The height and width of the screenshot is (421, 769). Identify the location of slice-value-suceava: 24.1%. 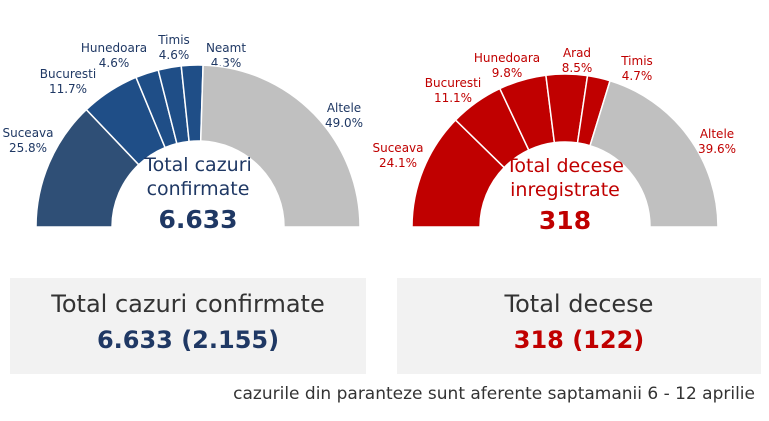
(398, 163).